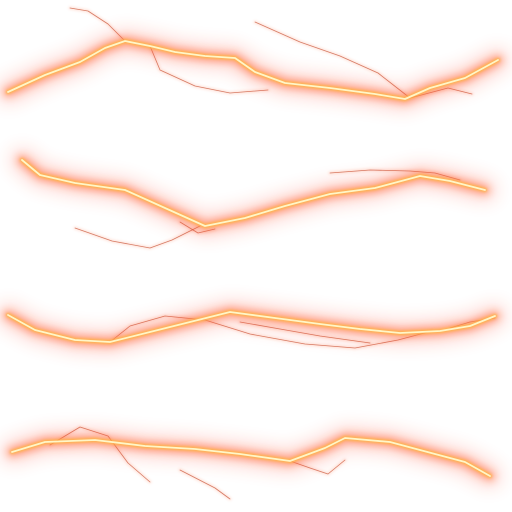  What do you see at coordinates (251, 457) in the screenshot?
I see `bolt-4-core` at bounding box center [251, 457].